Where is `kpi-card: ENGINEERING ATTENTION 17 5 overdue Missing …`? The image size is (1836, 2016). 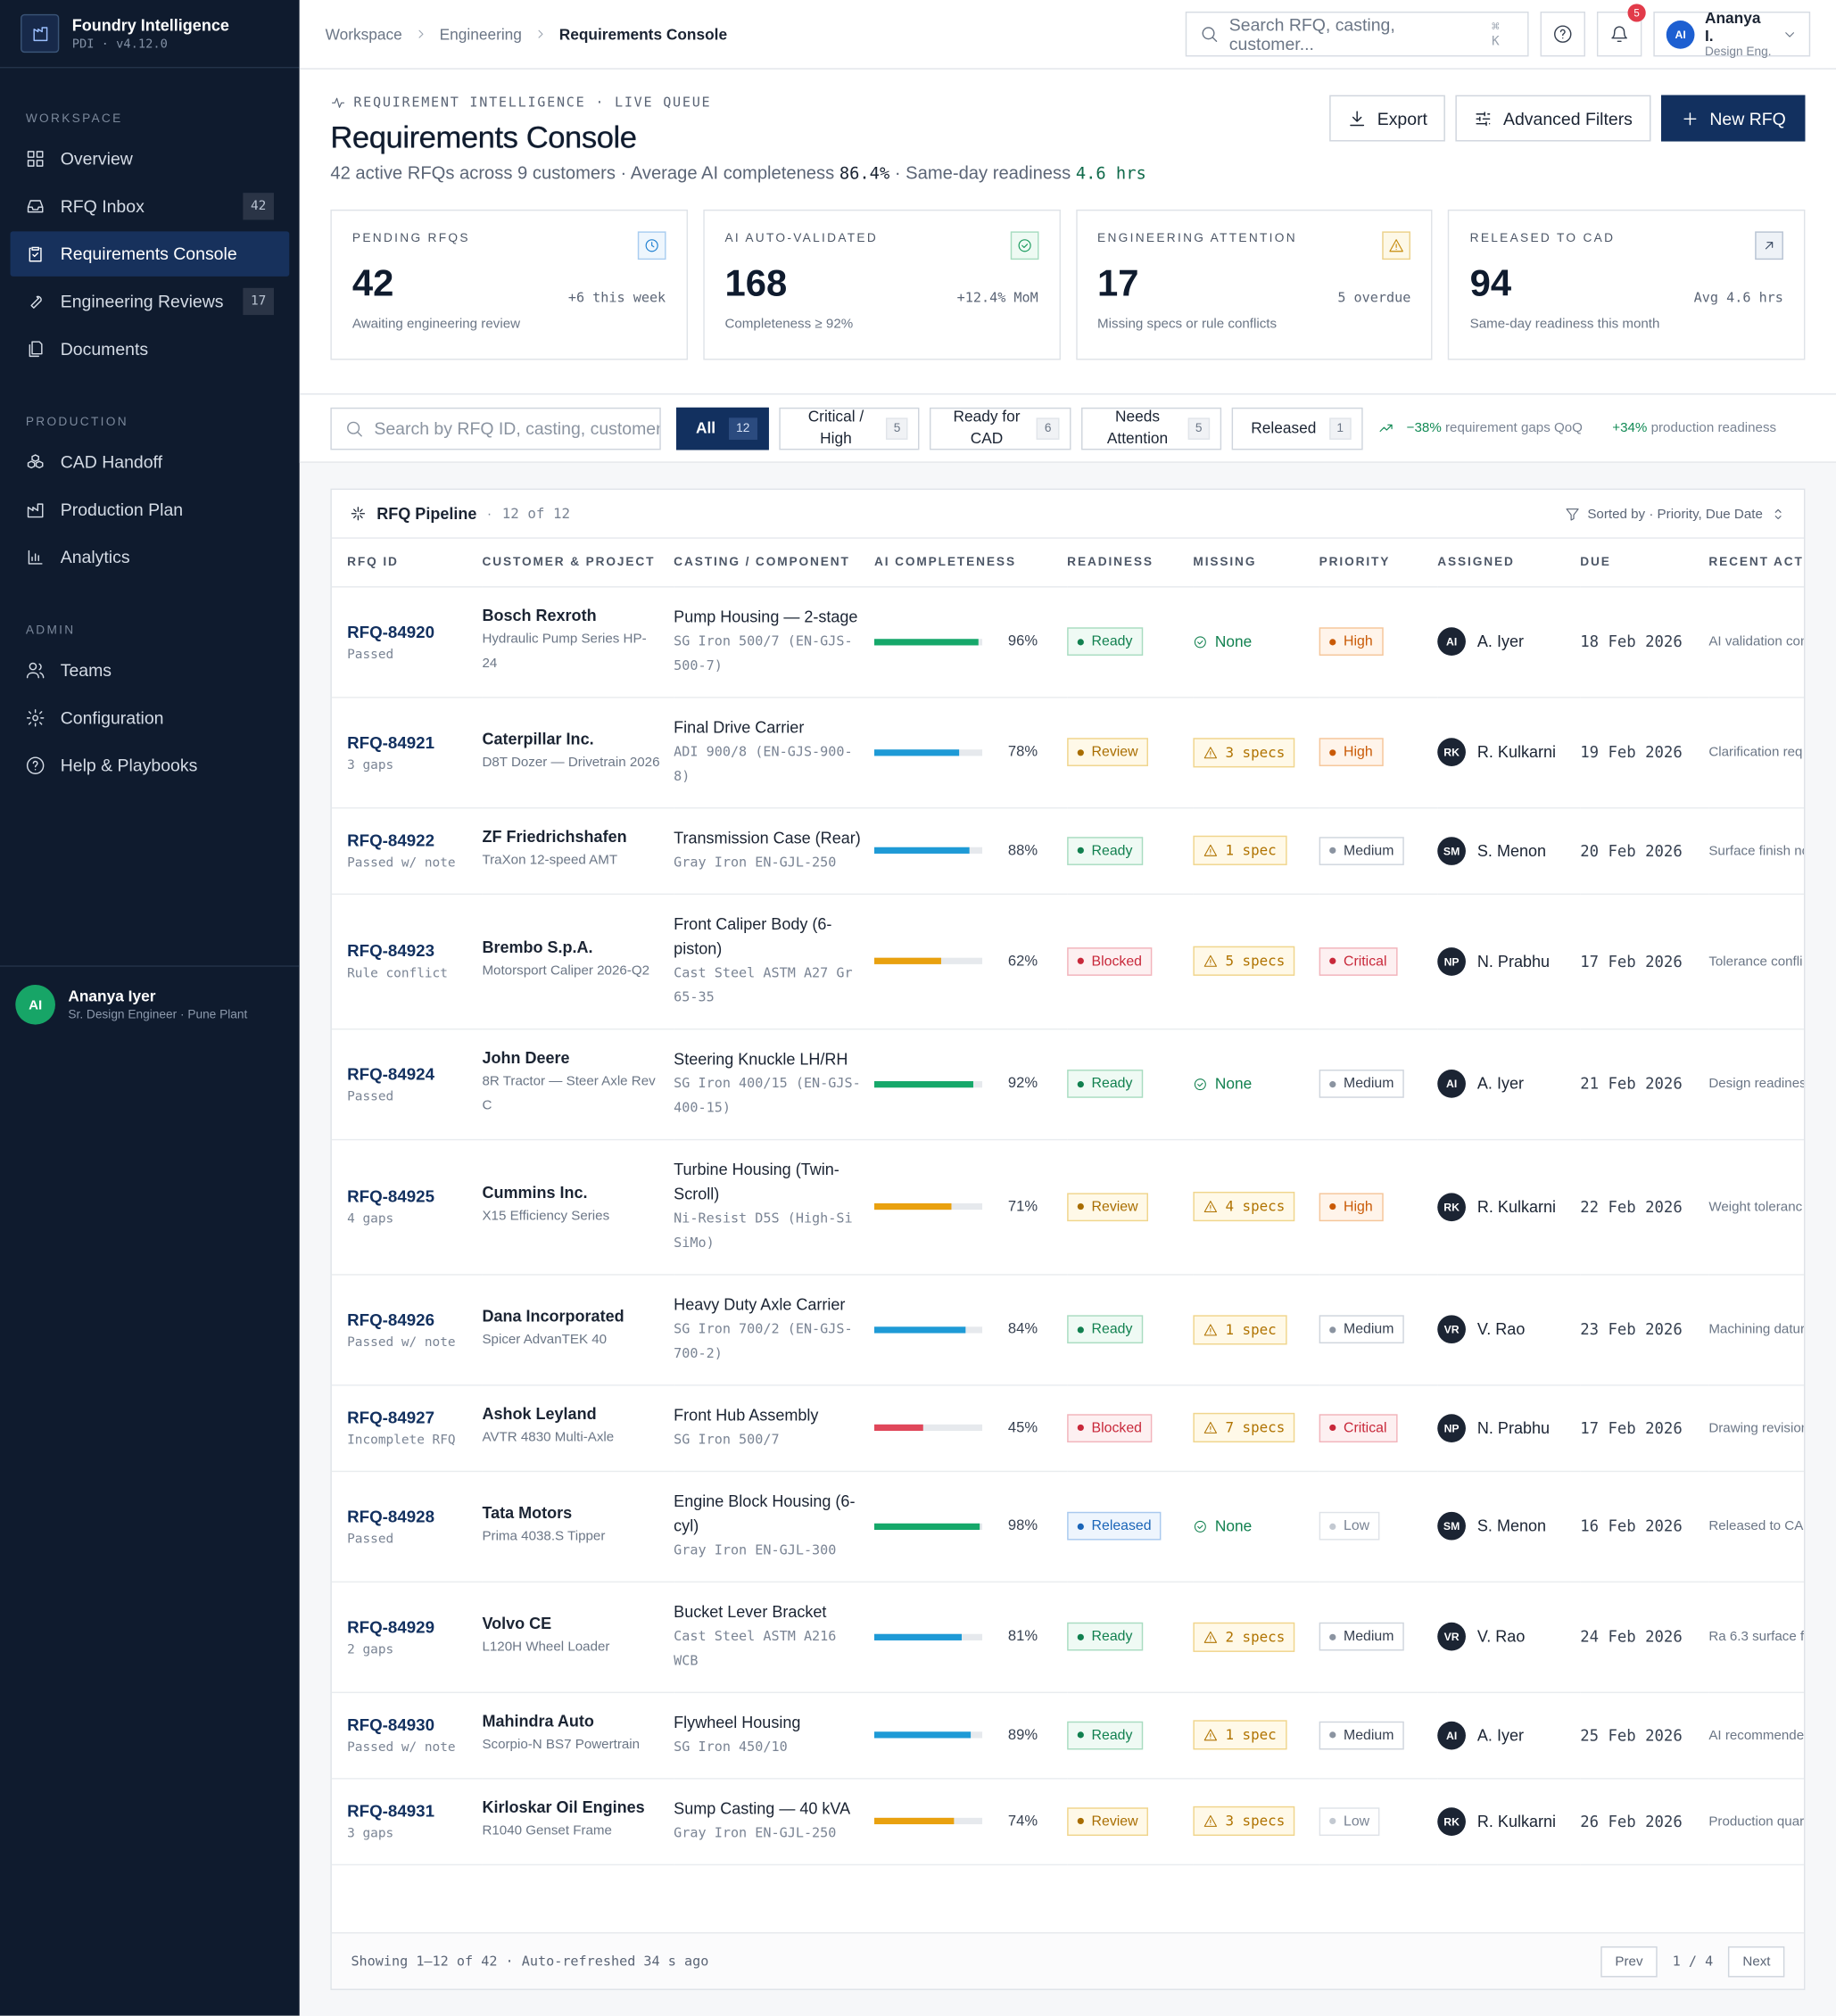
kpi-card: ENGINEERING ATTENTION 17 5 overdue Missing … is located at coordinates (1254, 284).